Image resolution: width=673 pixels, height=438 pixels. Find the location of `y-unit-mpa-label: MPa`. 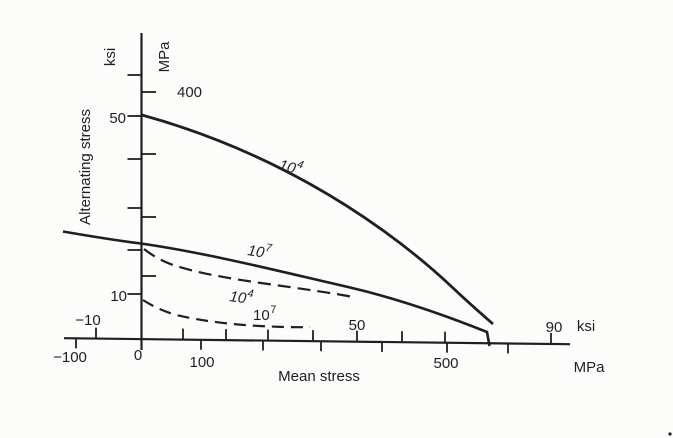

y-unit-mpa-label: MPa is located at coordinates (164, 57).